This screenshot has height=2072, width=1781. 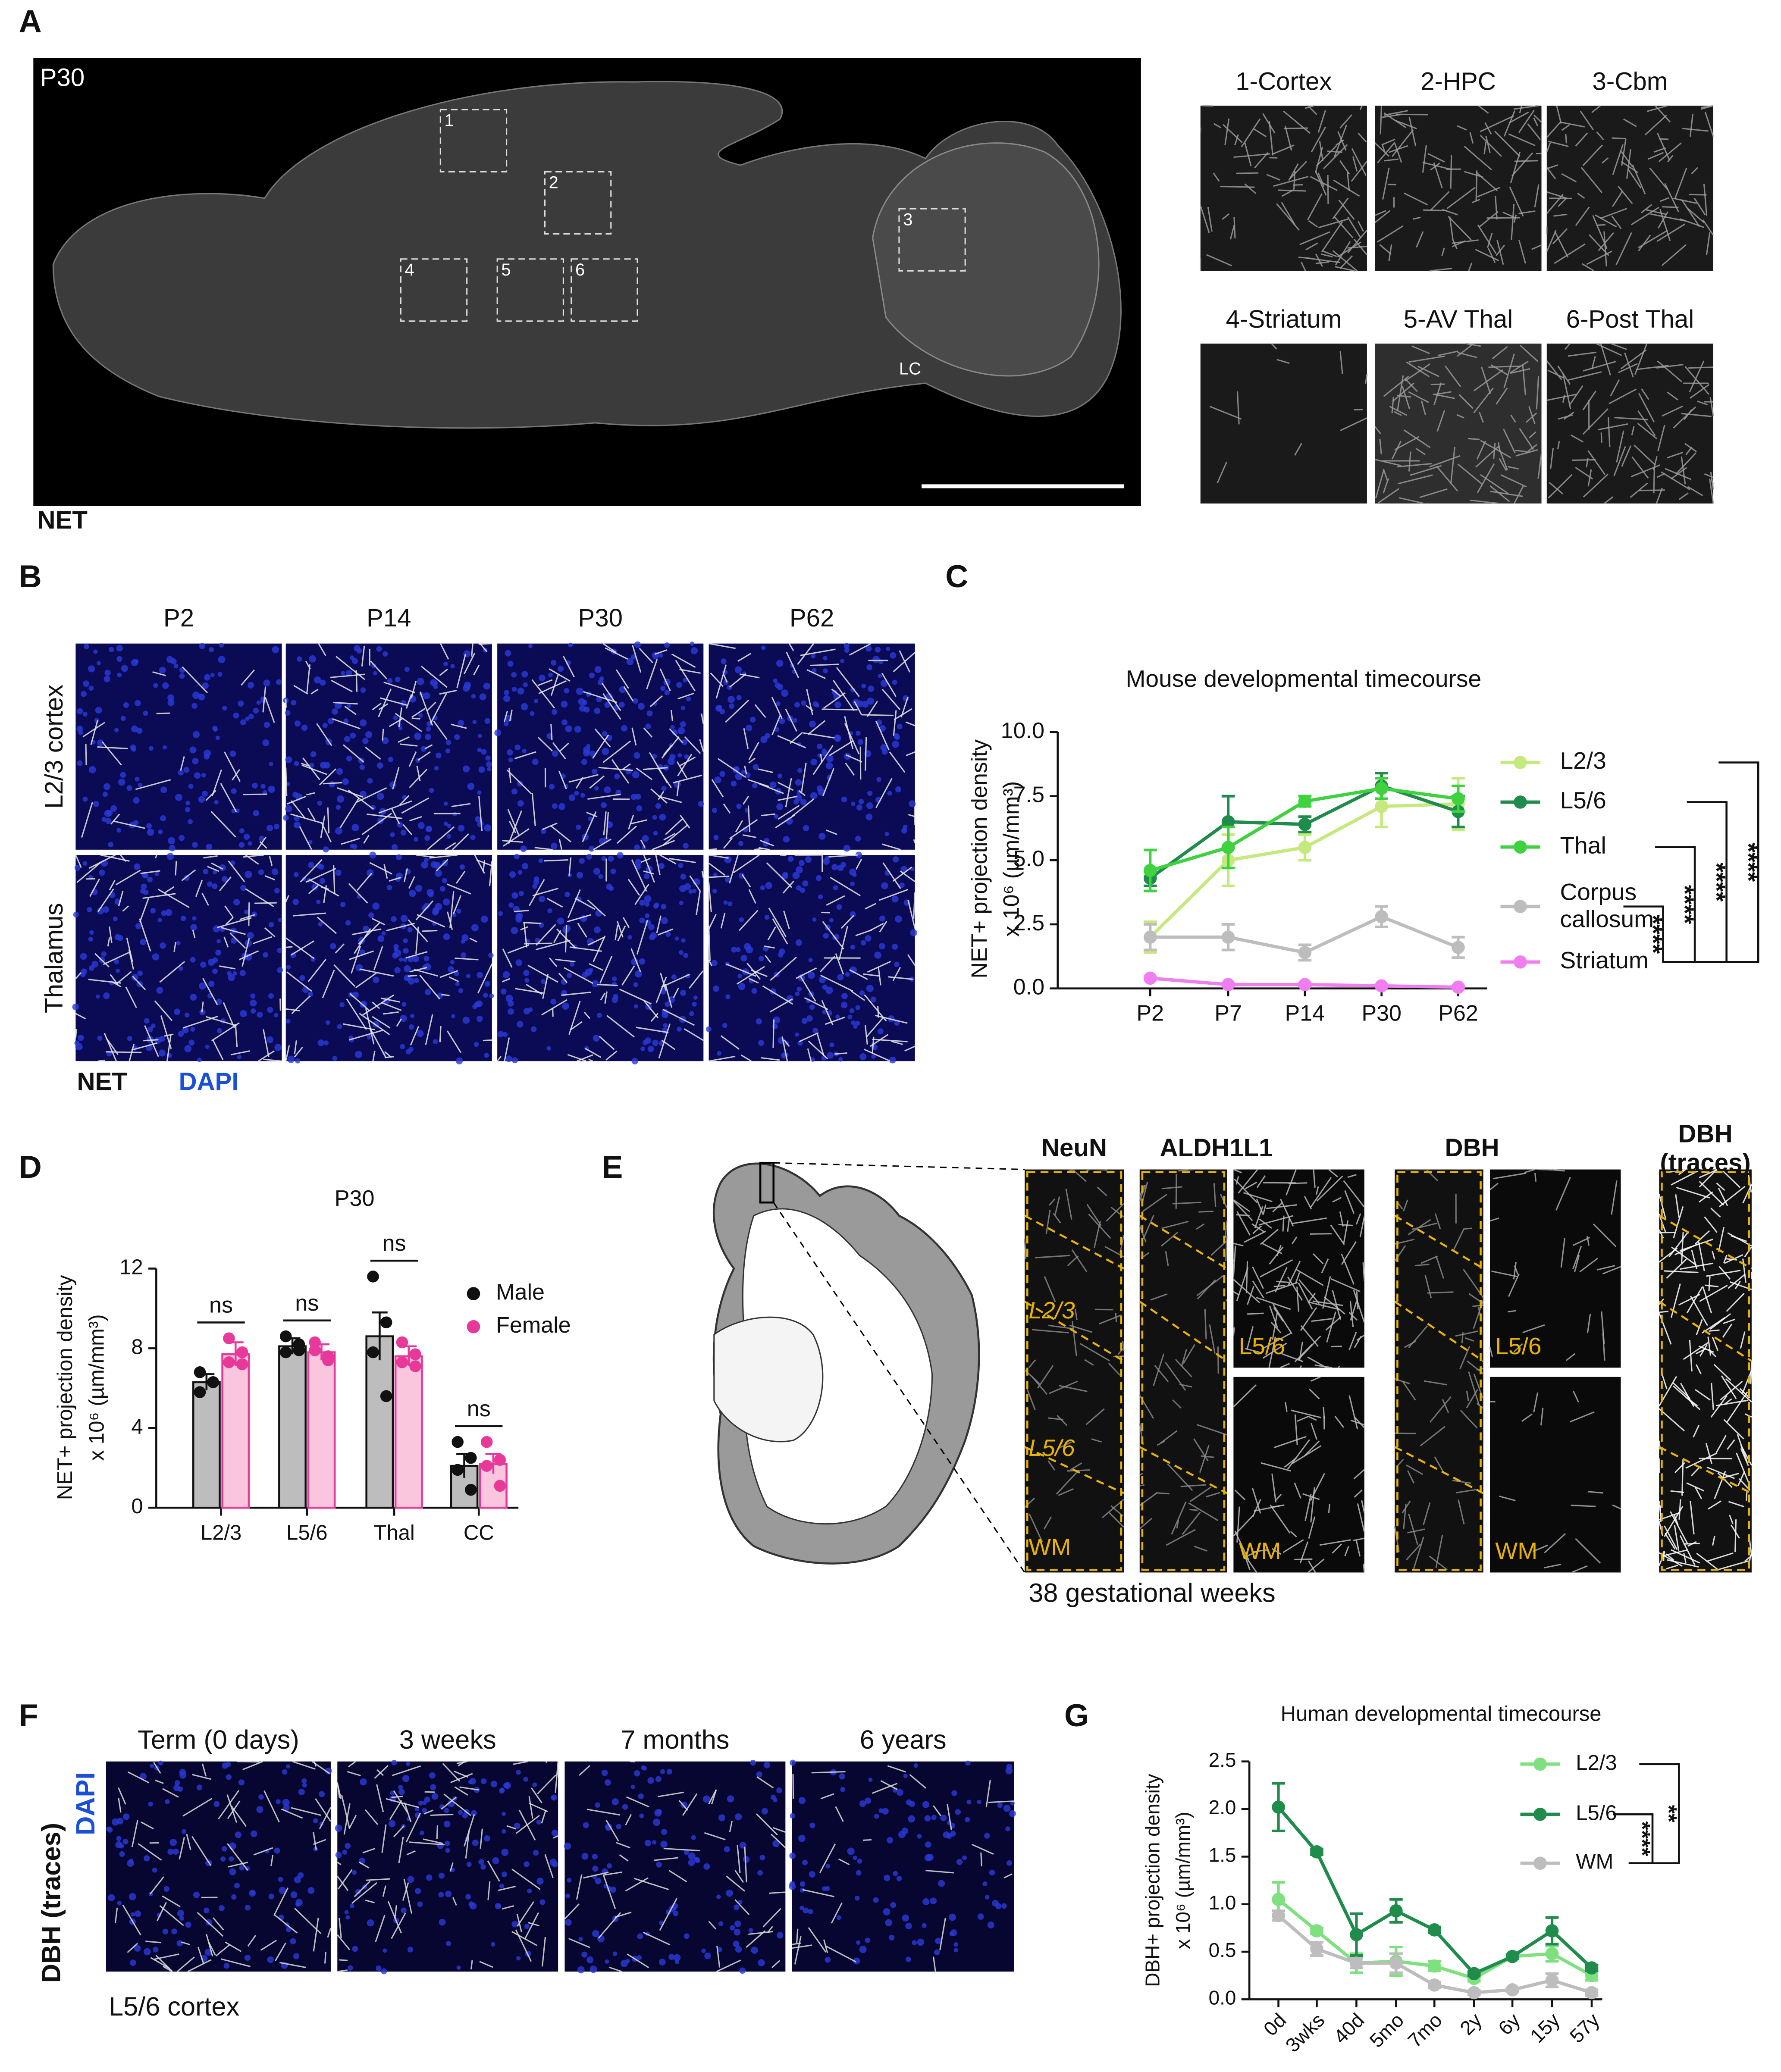 I want to click on layer-label: L5/6, so click(x=1262, y=1346).